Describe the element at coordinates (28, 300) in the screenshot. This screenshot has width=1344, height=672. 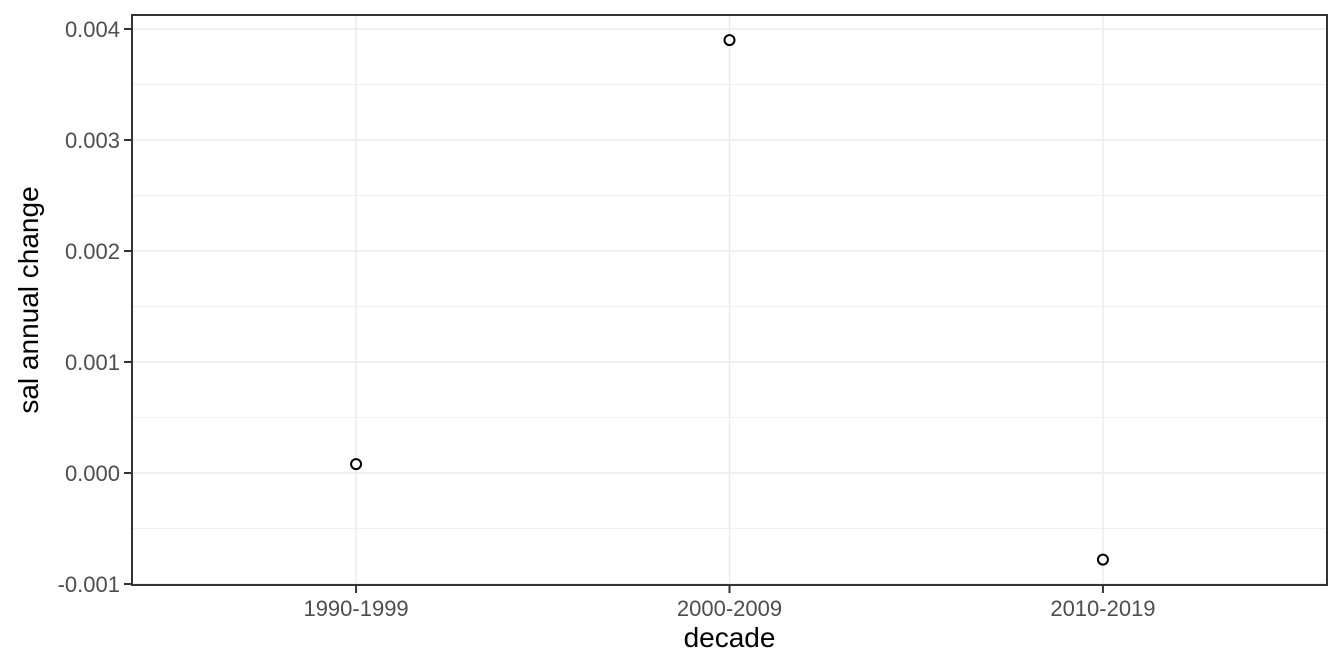
I see `y-axis-title: sal annual change` at that location.